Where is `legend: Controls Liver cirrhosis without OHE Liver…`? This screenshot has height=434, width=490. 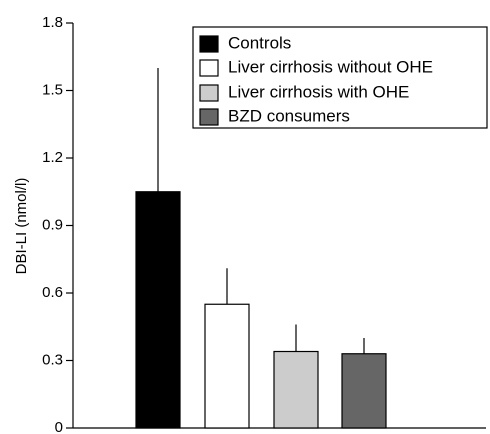
legend: Controls Liver cirrhosis without OHE Liver… is located at coordinates (340, 77).